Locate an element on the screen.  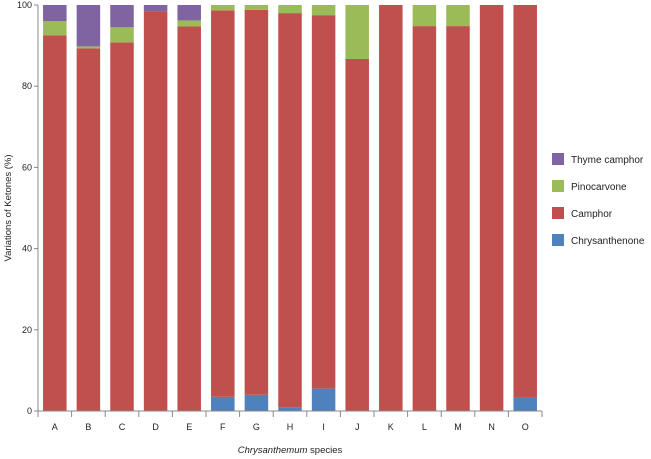
x-tick-label-F: F is located at coordinates (223, 427).